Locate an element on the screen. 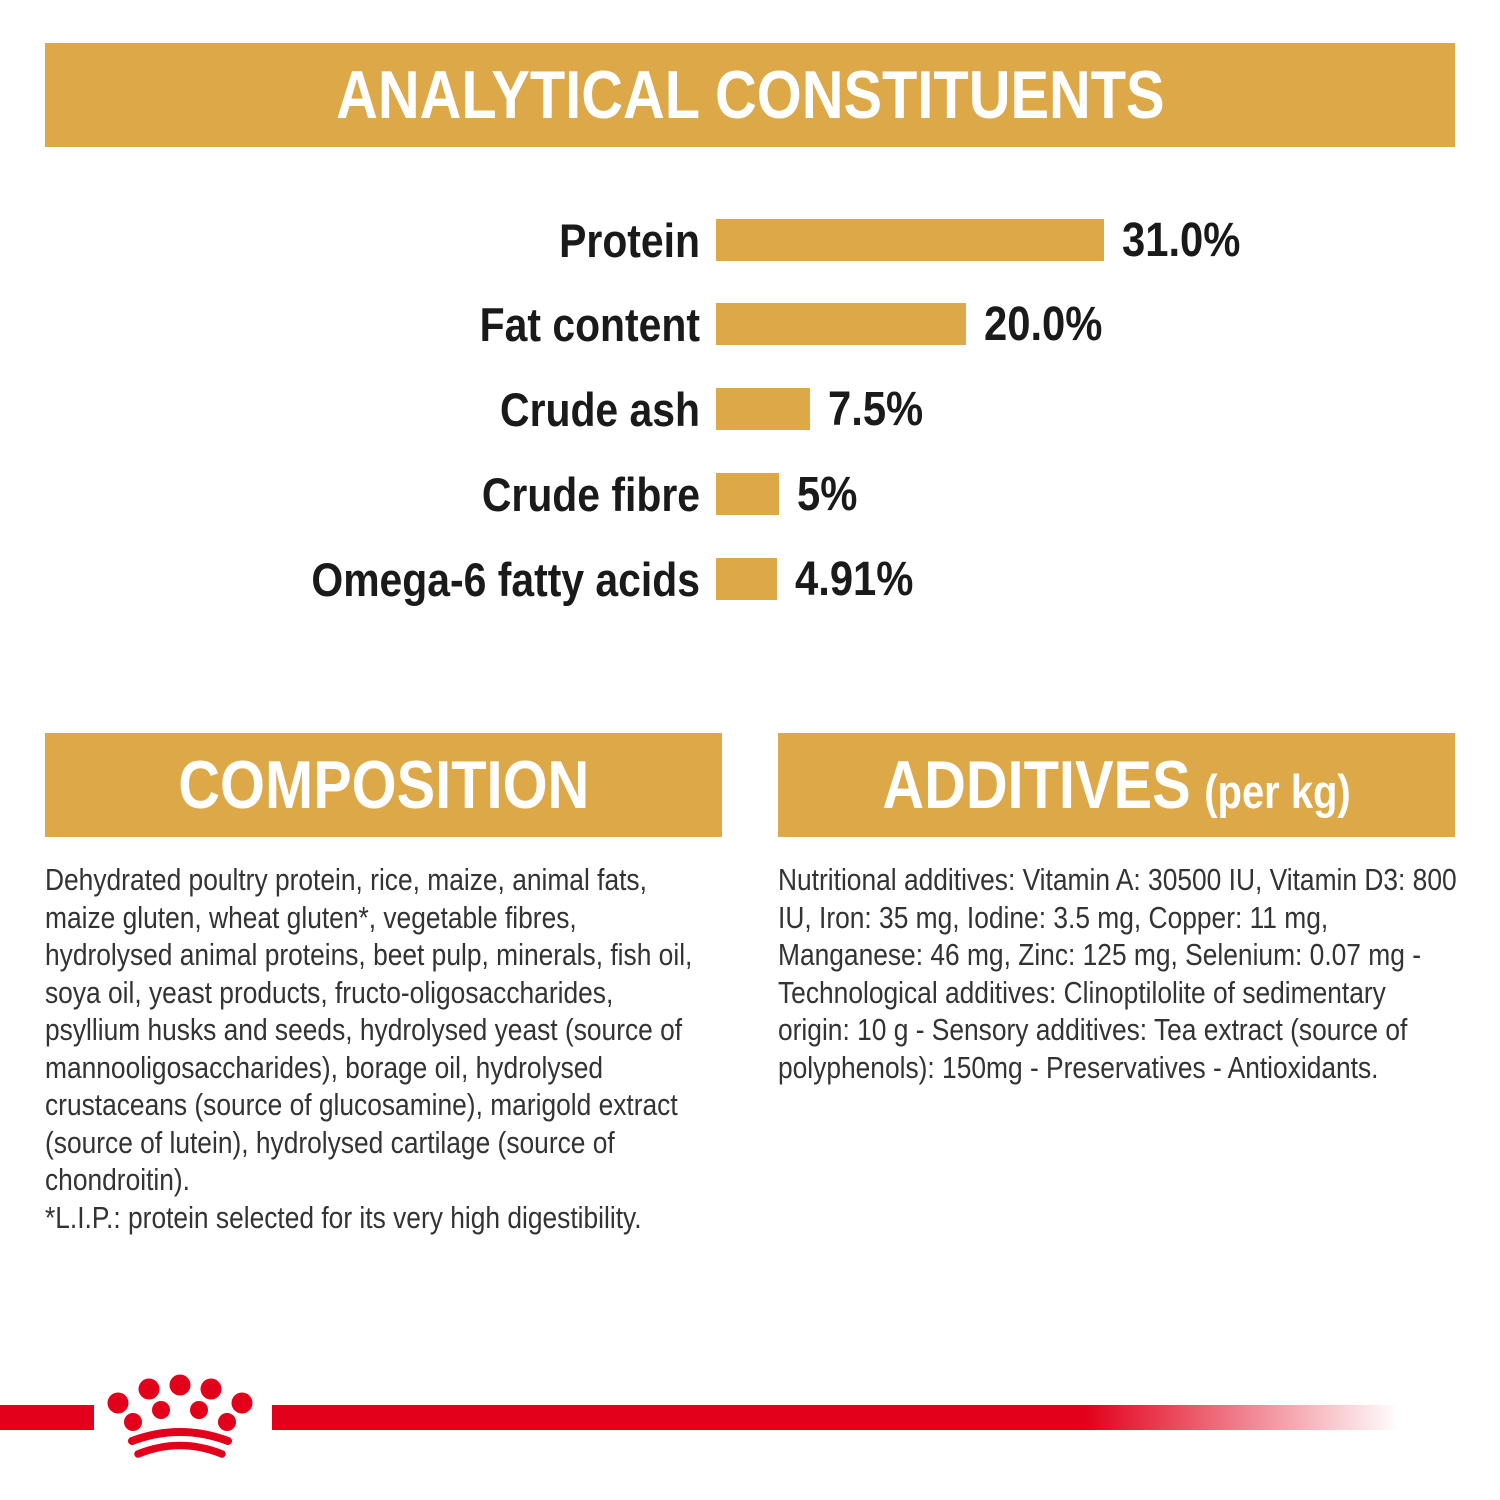  chart-row: Protein 31.0% is located at coordinates (750, 240).